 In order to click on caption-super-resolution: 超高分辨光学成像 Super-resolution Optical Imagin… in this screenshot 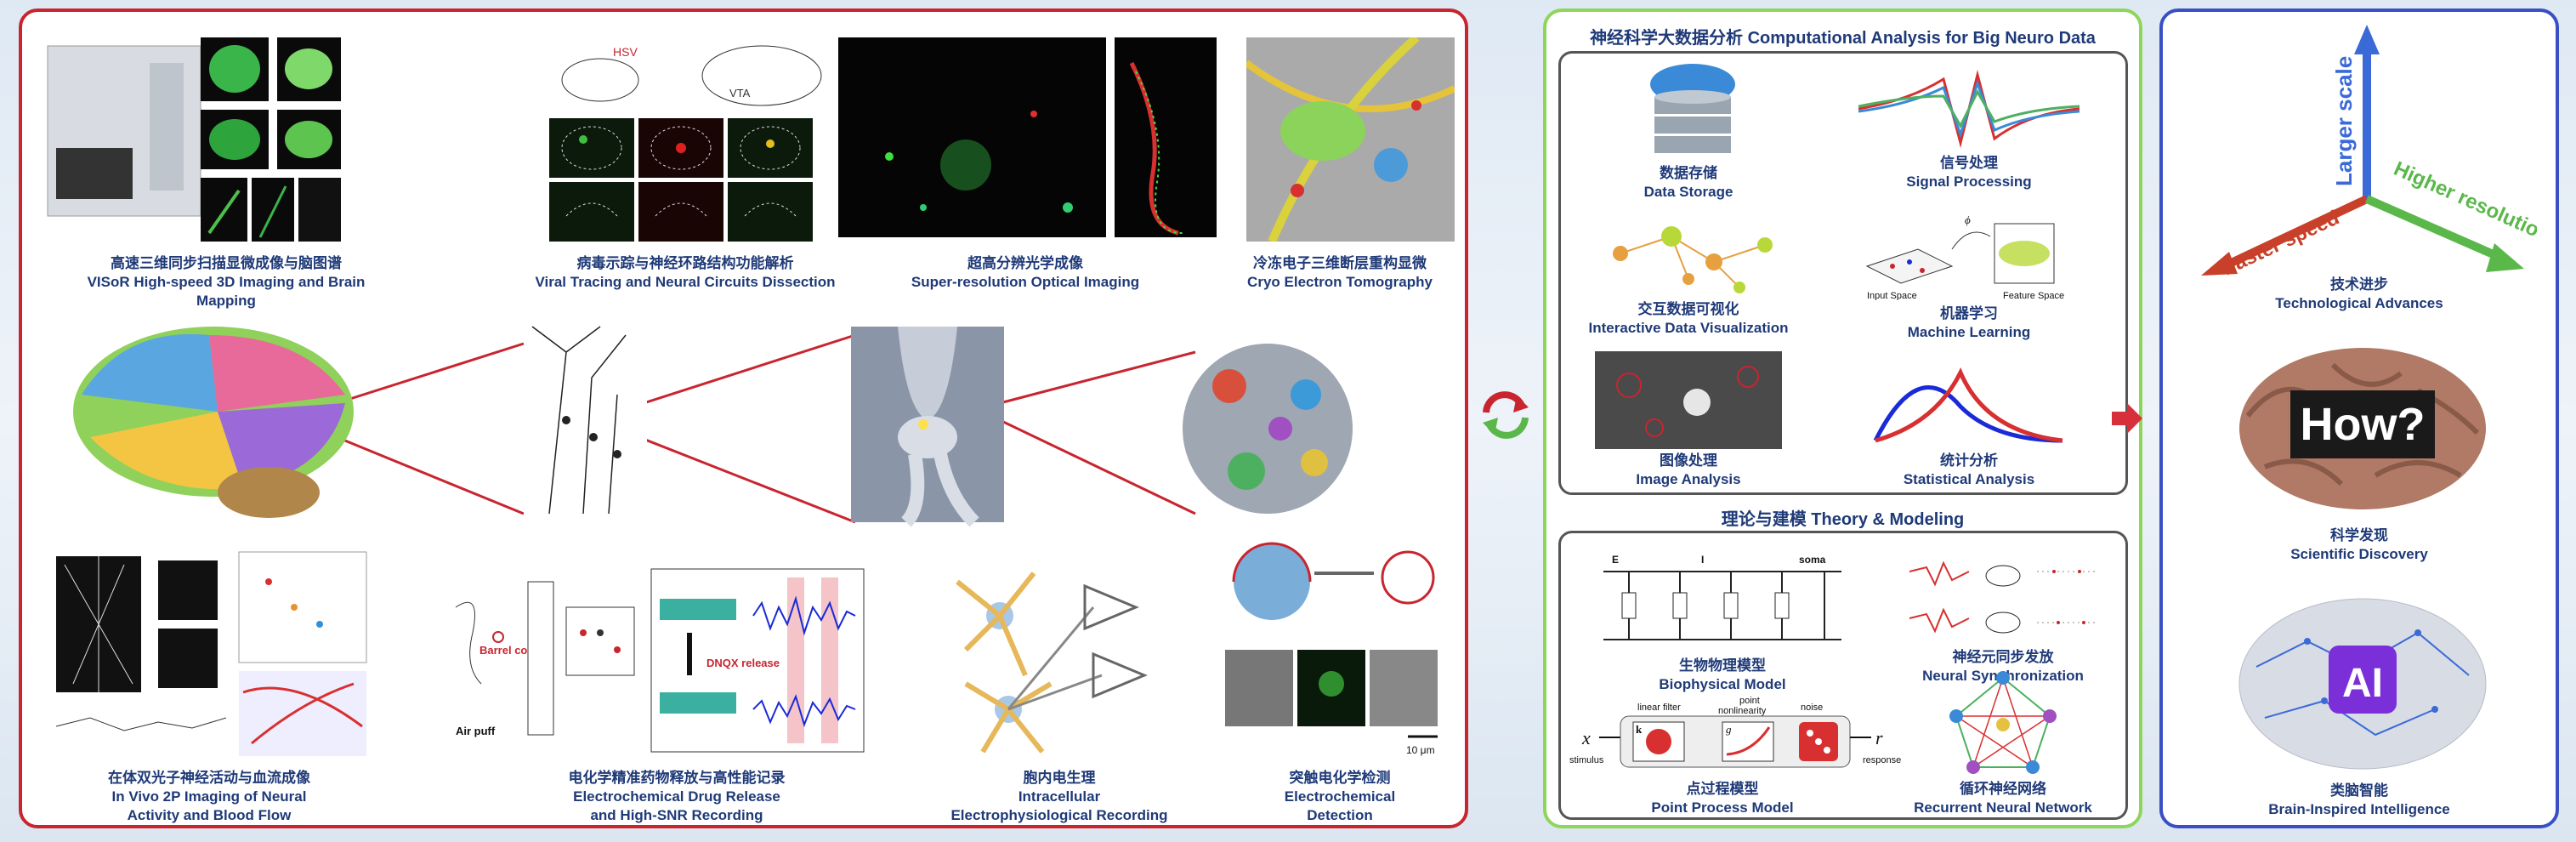, I will do `click(1025, 273)`.